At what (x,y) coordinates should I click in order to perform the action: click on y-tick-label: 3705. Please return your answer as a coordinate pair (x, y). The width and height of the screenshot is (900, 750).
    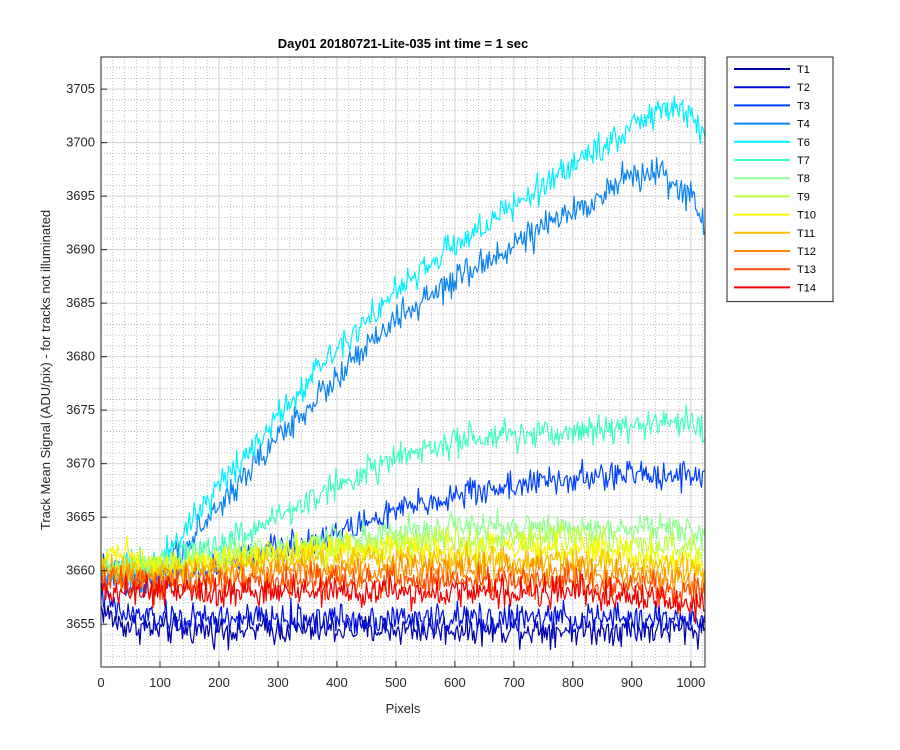
    Looking at the image, I should click on (80, 88).